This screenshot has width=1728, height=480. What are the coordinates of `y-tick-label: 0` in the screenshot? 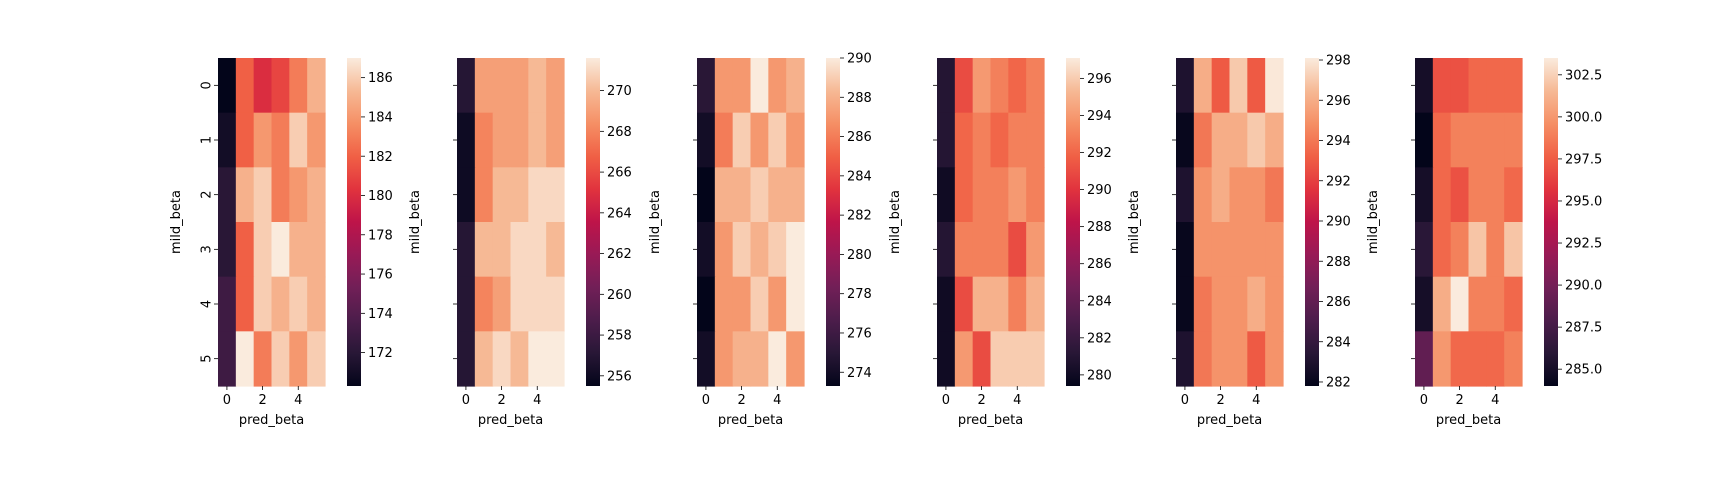 It's located at (207, 85).